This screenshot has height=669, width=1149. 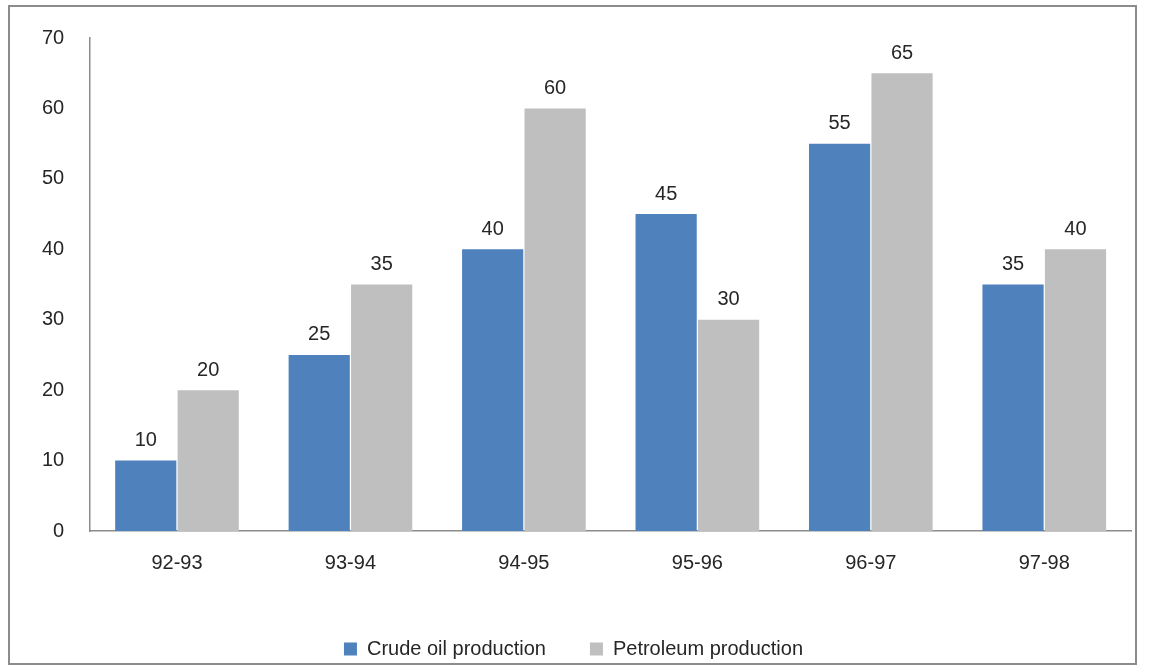 I want to click on data-label: 60, so click(x=555, y=86).